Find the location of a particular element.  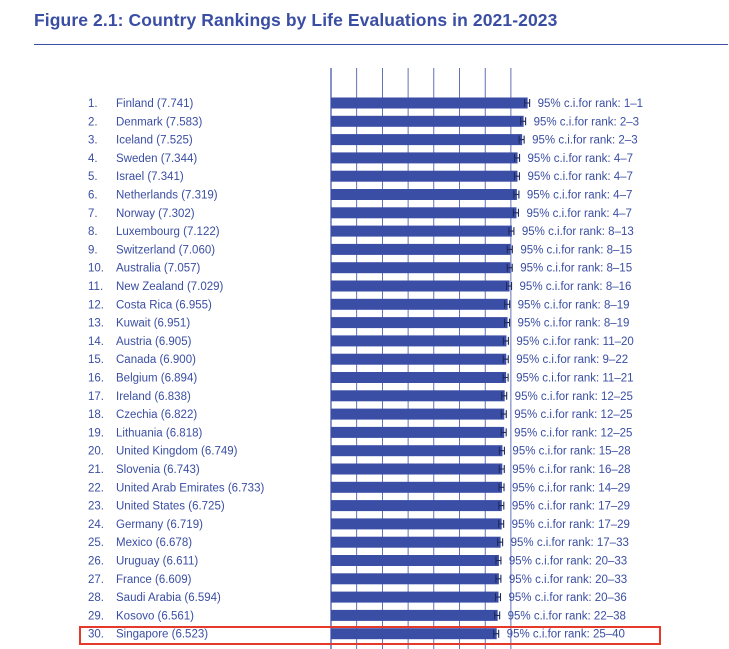

rank-label: 19. is located at coordinates (96, 433).